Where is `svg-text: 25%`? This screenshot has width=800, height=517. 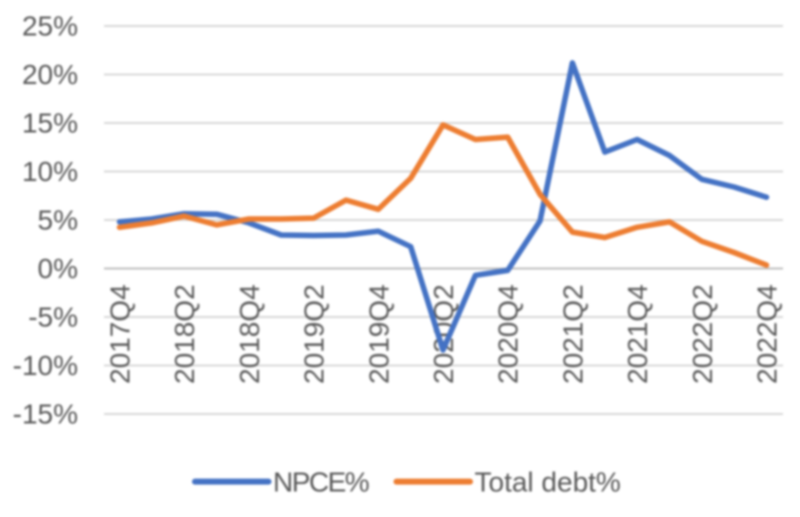 svg-text: 25% is located at coordinates (50, 26).